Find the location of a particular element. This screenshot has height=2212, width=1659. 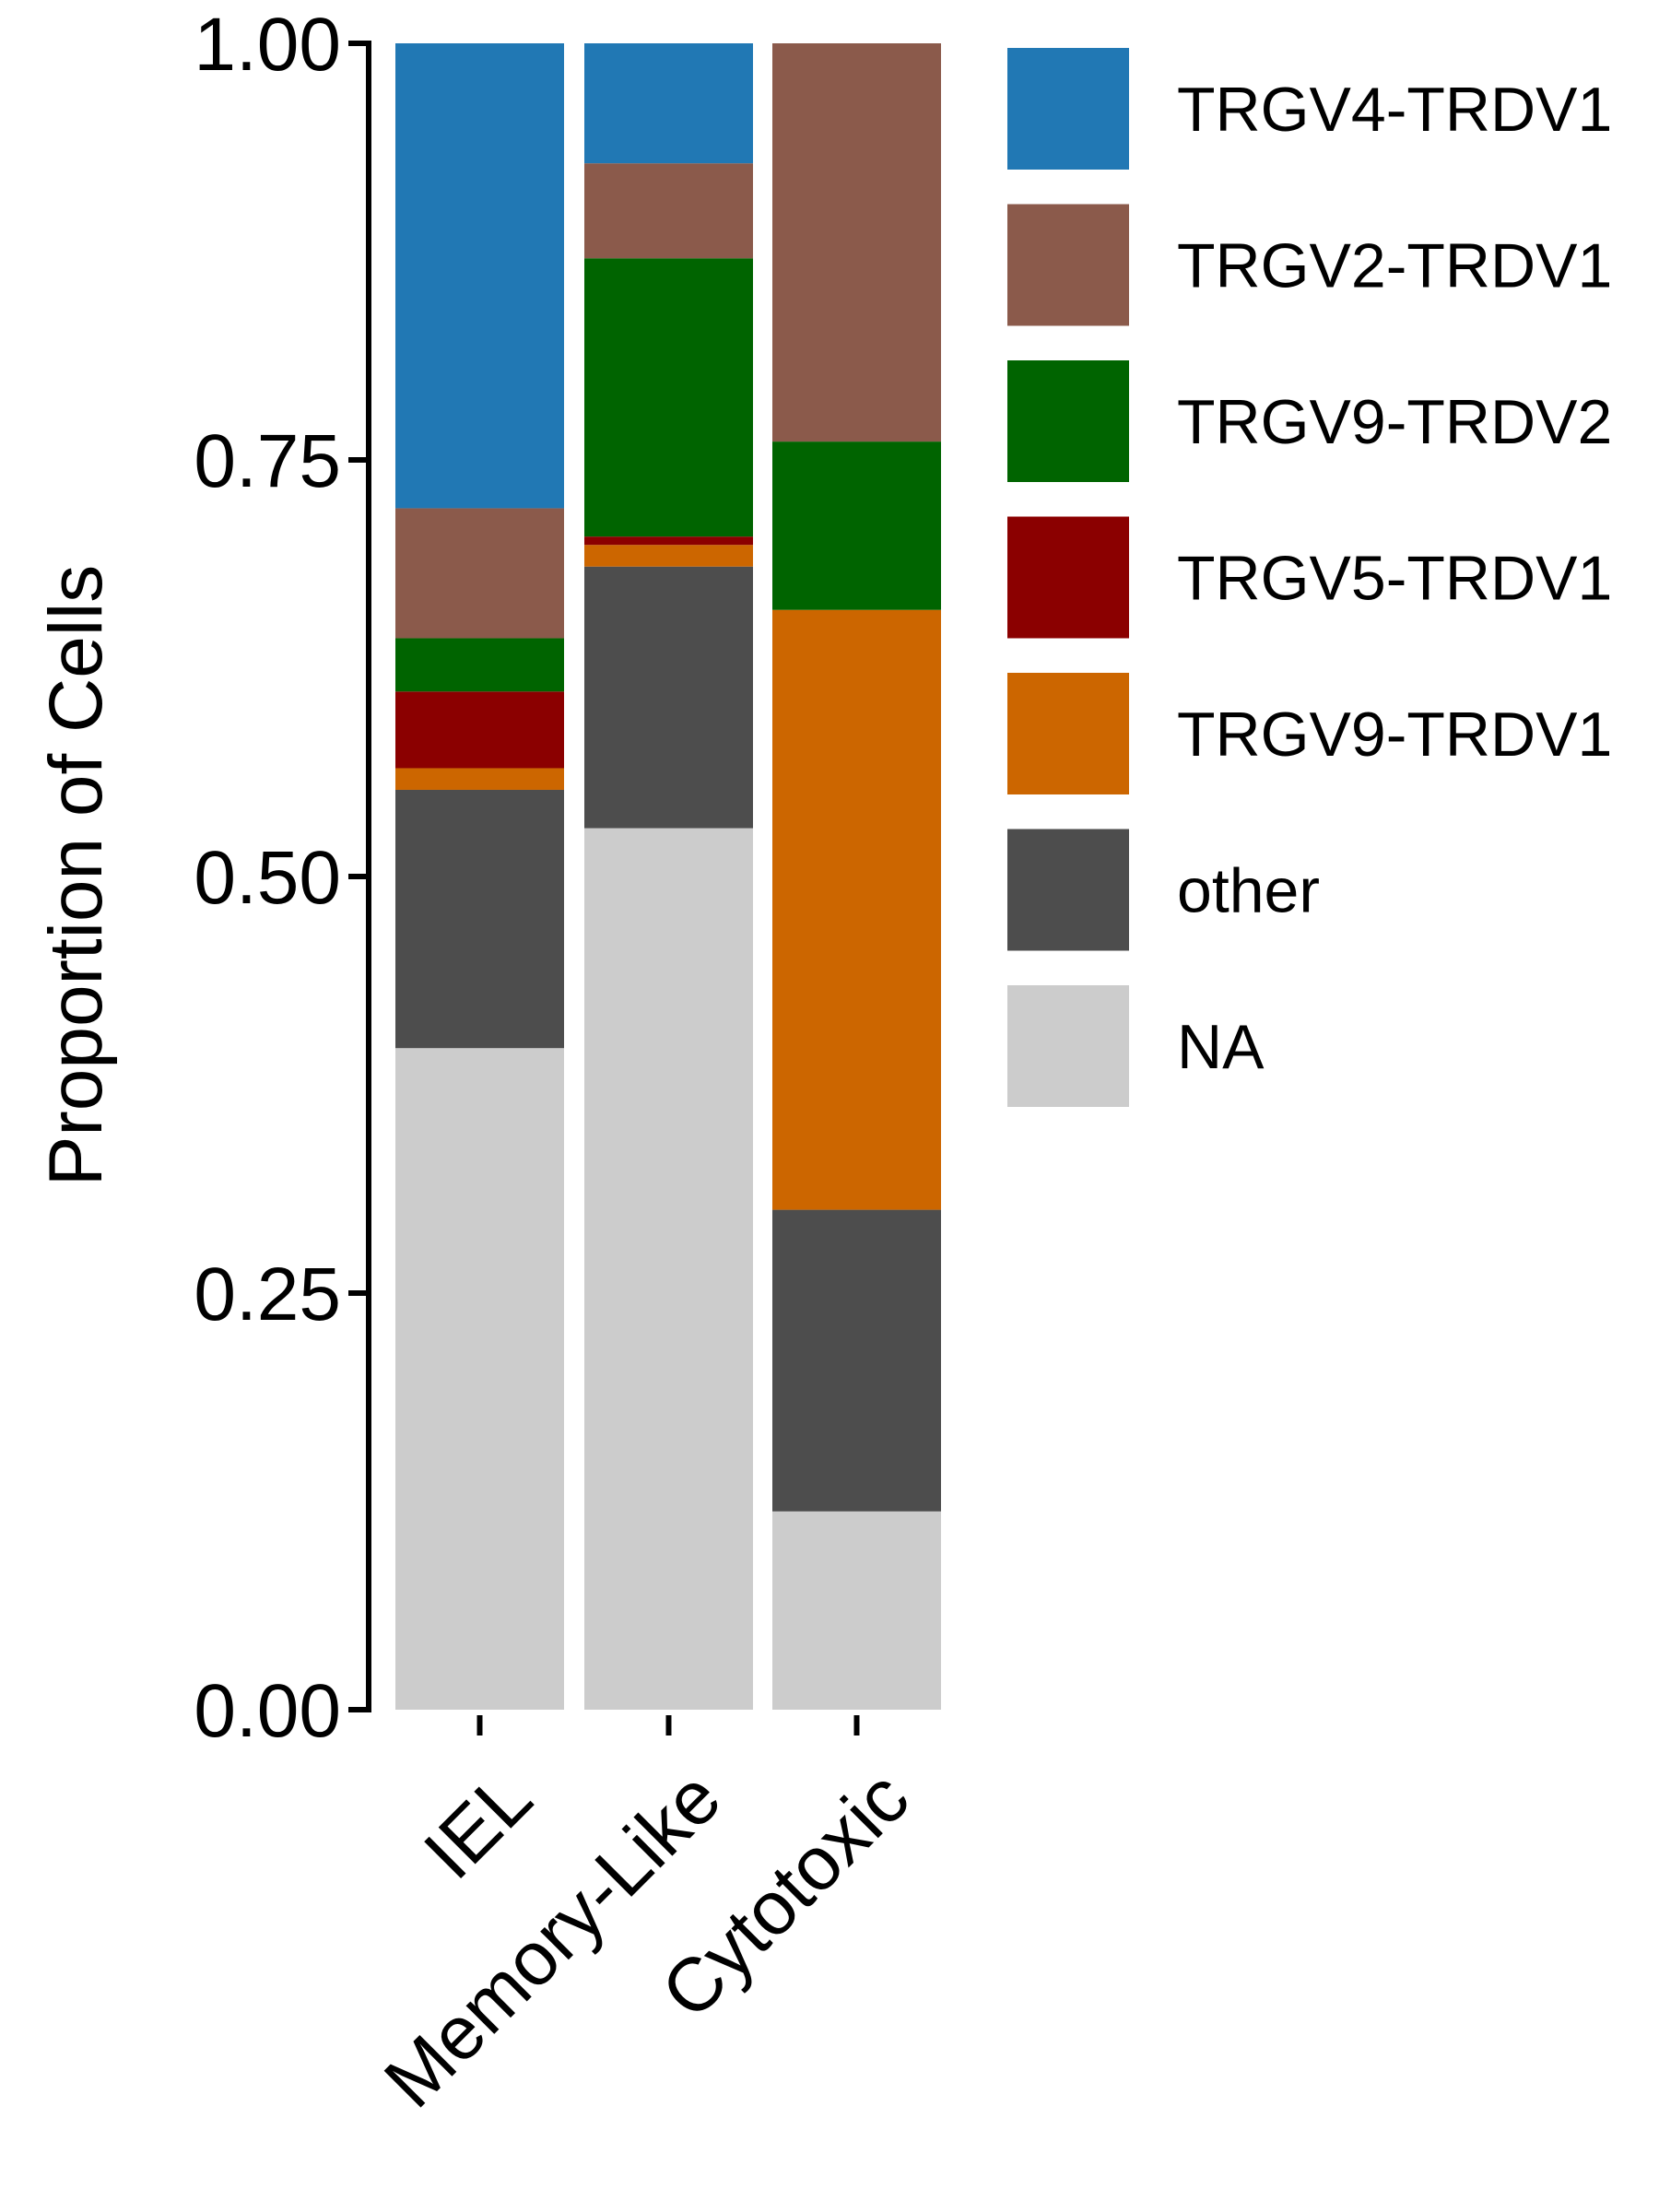

legend-label-na: NA is located at coordinates (1221, 1047).